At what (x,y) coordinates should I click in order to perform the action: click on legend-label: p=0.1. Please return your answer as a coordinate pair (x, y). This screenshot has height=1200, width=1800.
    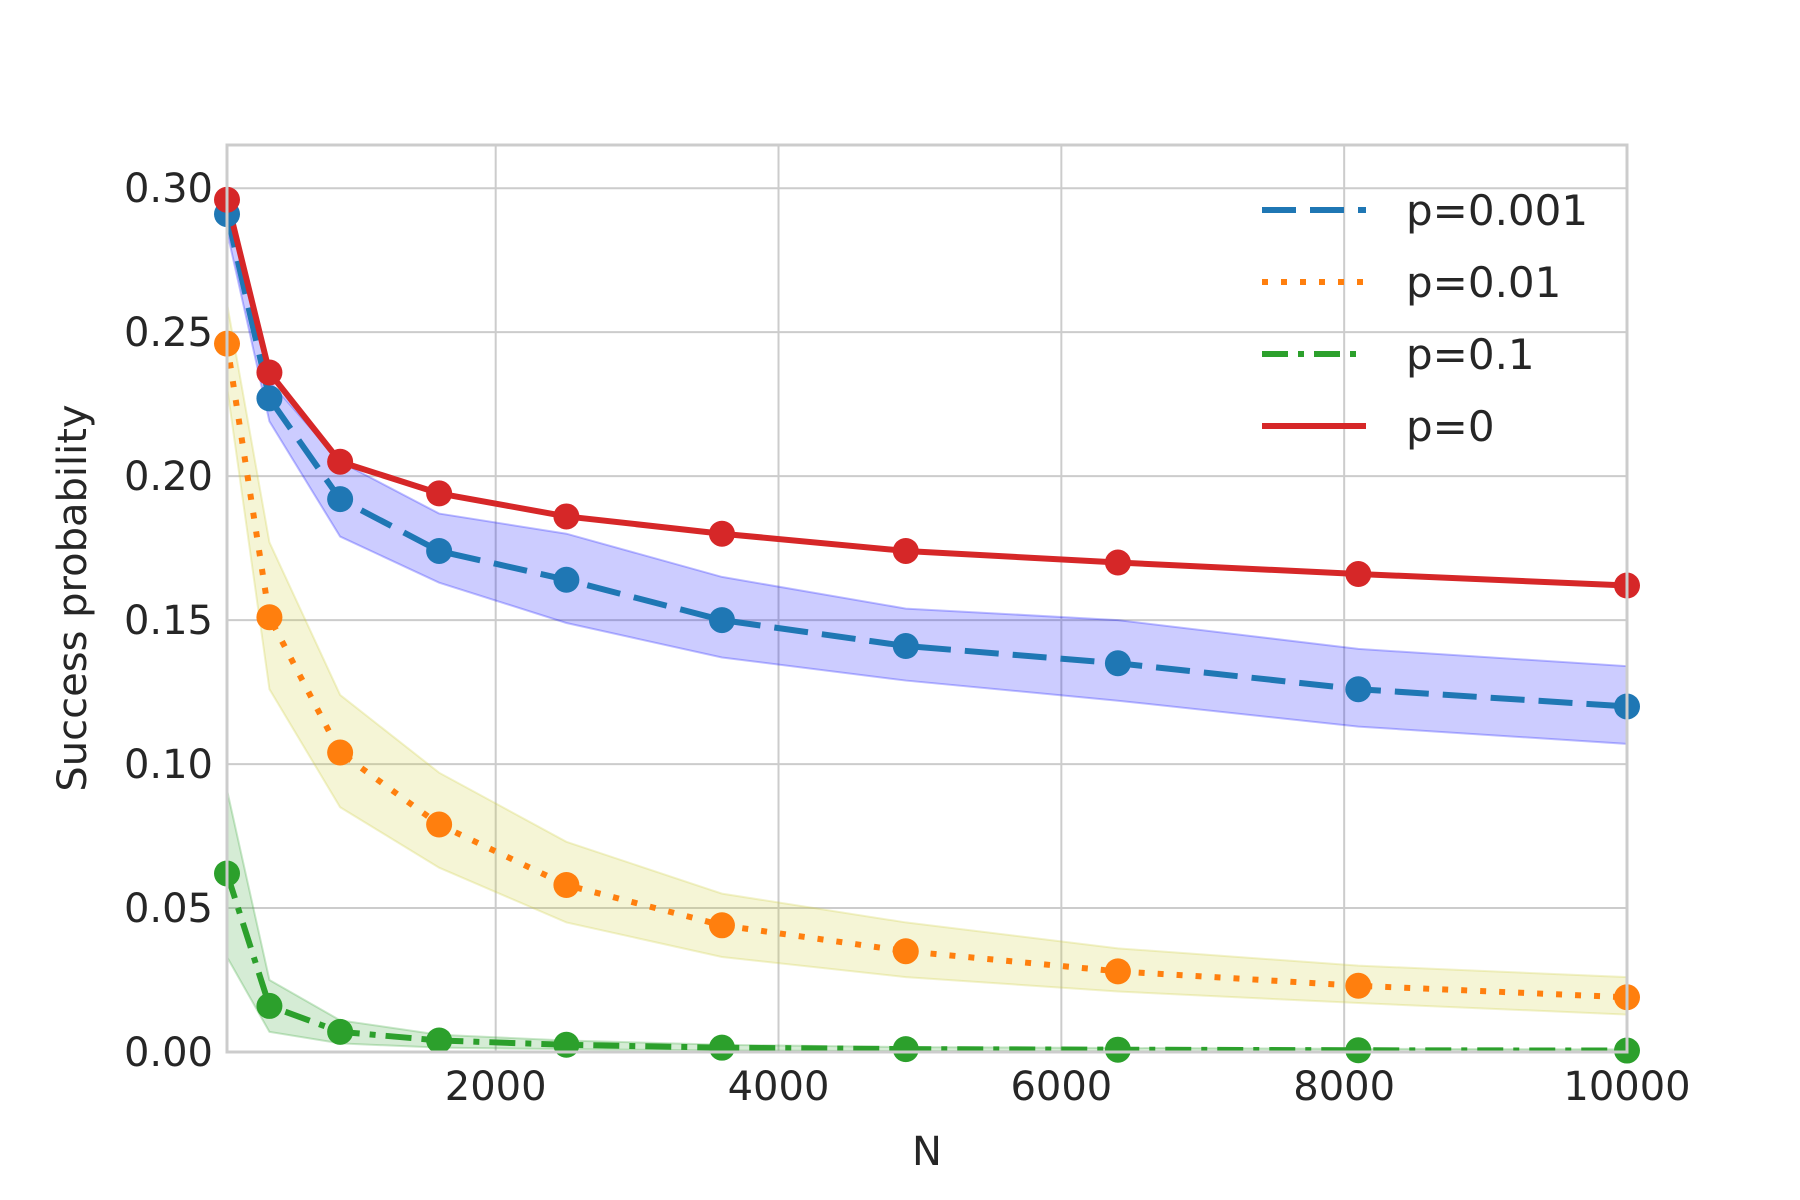
    Looking at the image, I should click on (1470, 354).